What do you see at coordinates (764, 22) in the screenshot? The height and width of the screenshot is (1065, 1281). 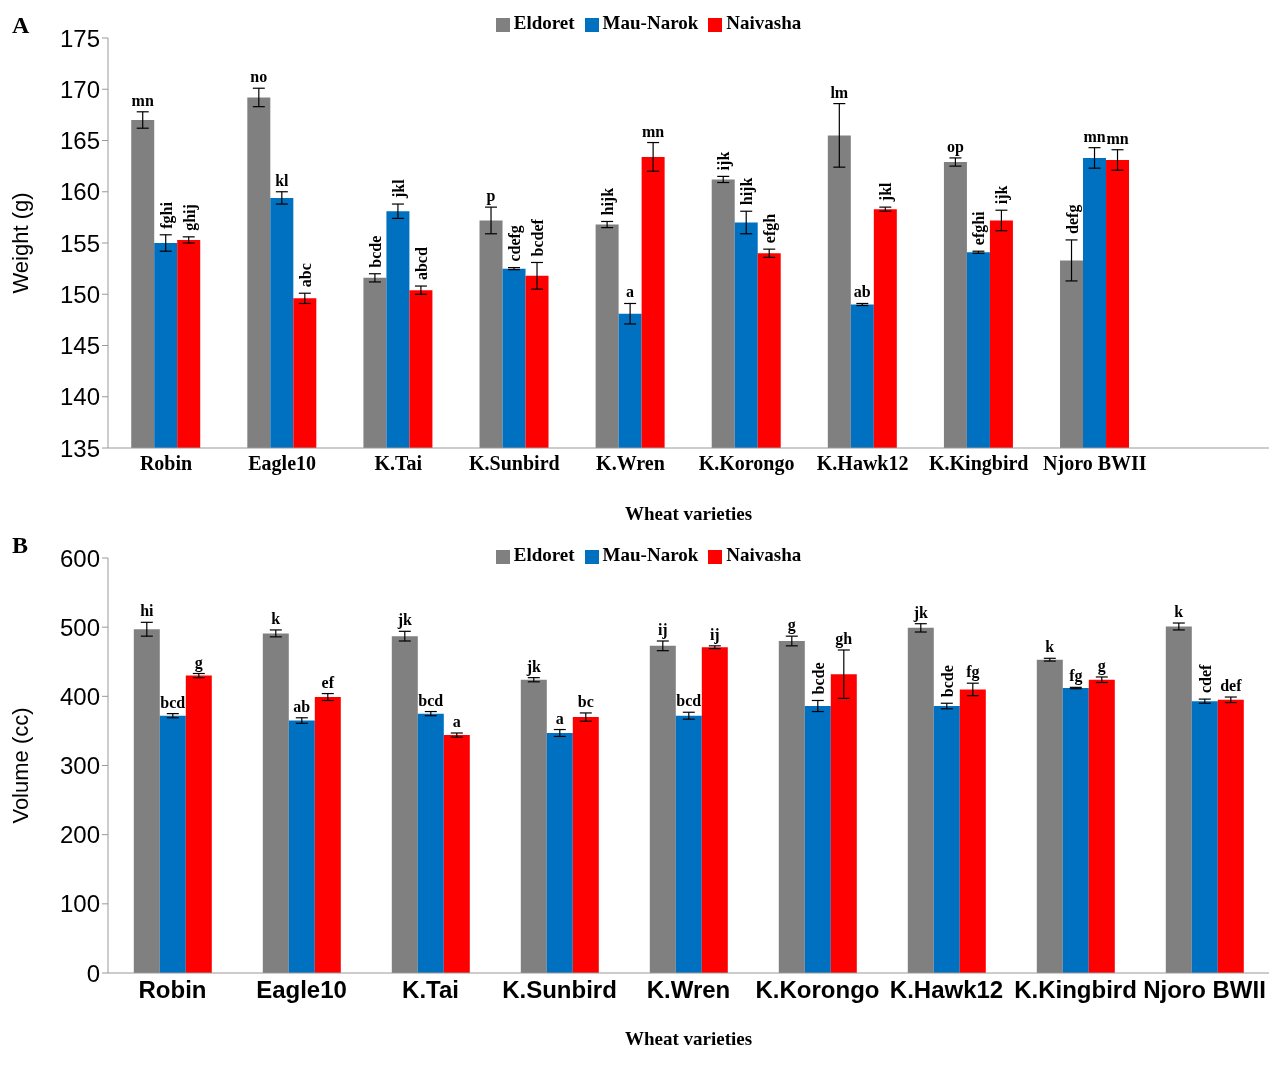 I see `legend-label: Naivasha` at bounding box center [764, 22].